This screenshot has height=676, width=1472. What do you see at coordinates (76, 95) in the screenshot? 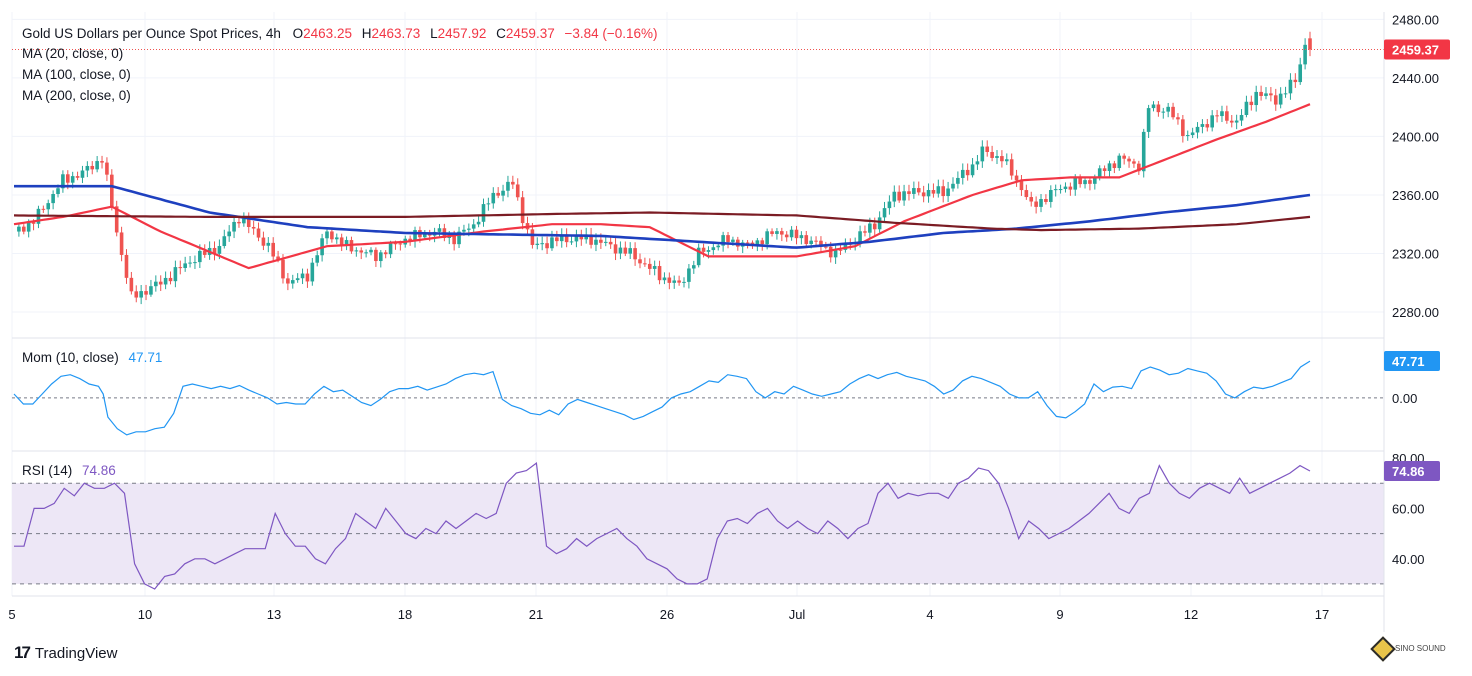
I see `ma200-legend: MA (200, close, 0)` at bounding box center [76, 95].